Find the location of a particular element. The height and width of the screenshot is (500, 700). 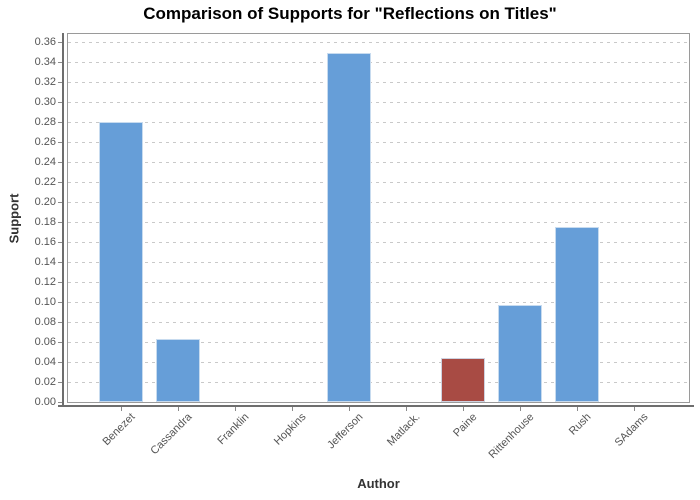

bar-cassandra is located at coordinates (178, 370).